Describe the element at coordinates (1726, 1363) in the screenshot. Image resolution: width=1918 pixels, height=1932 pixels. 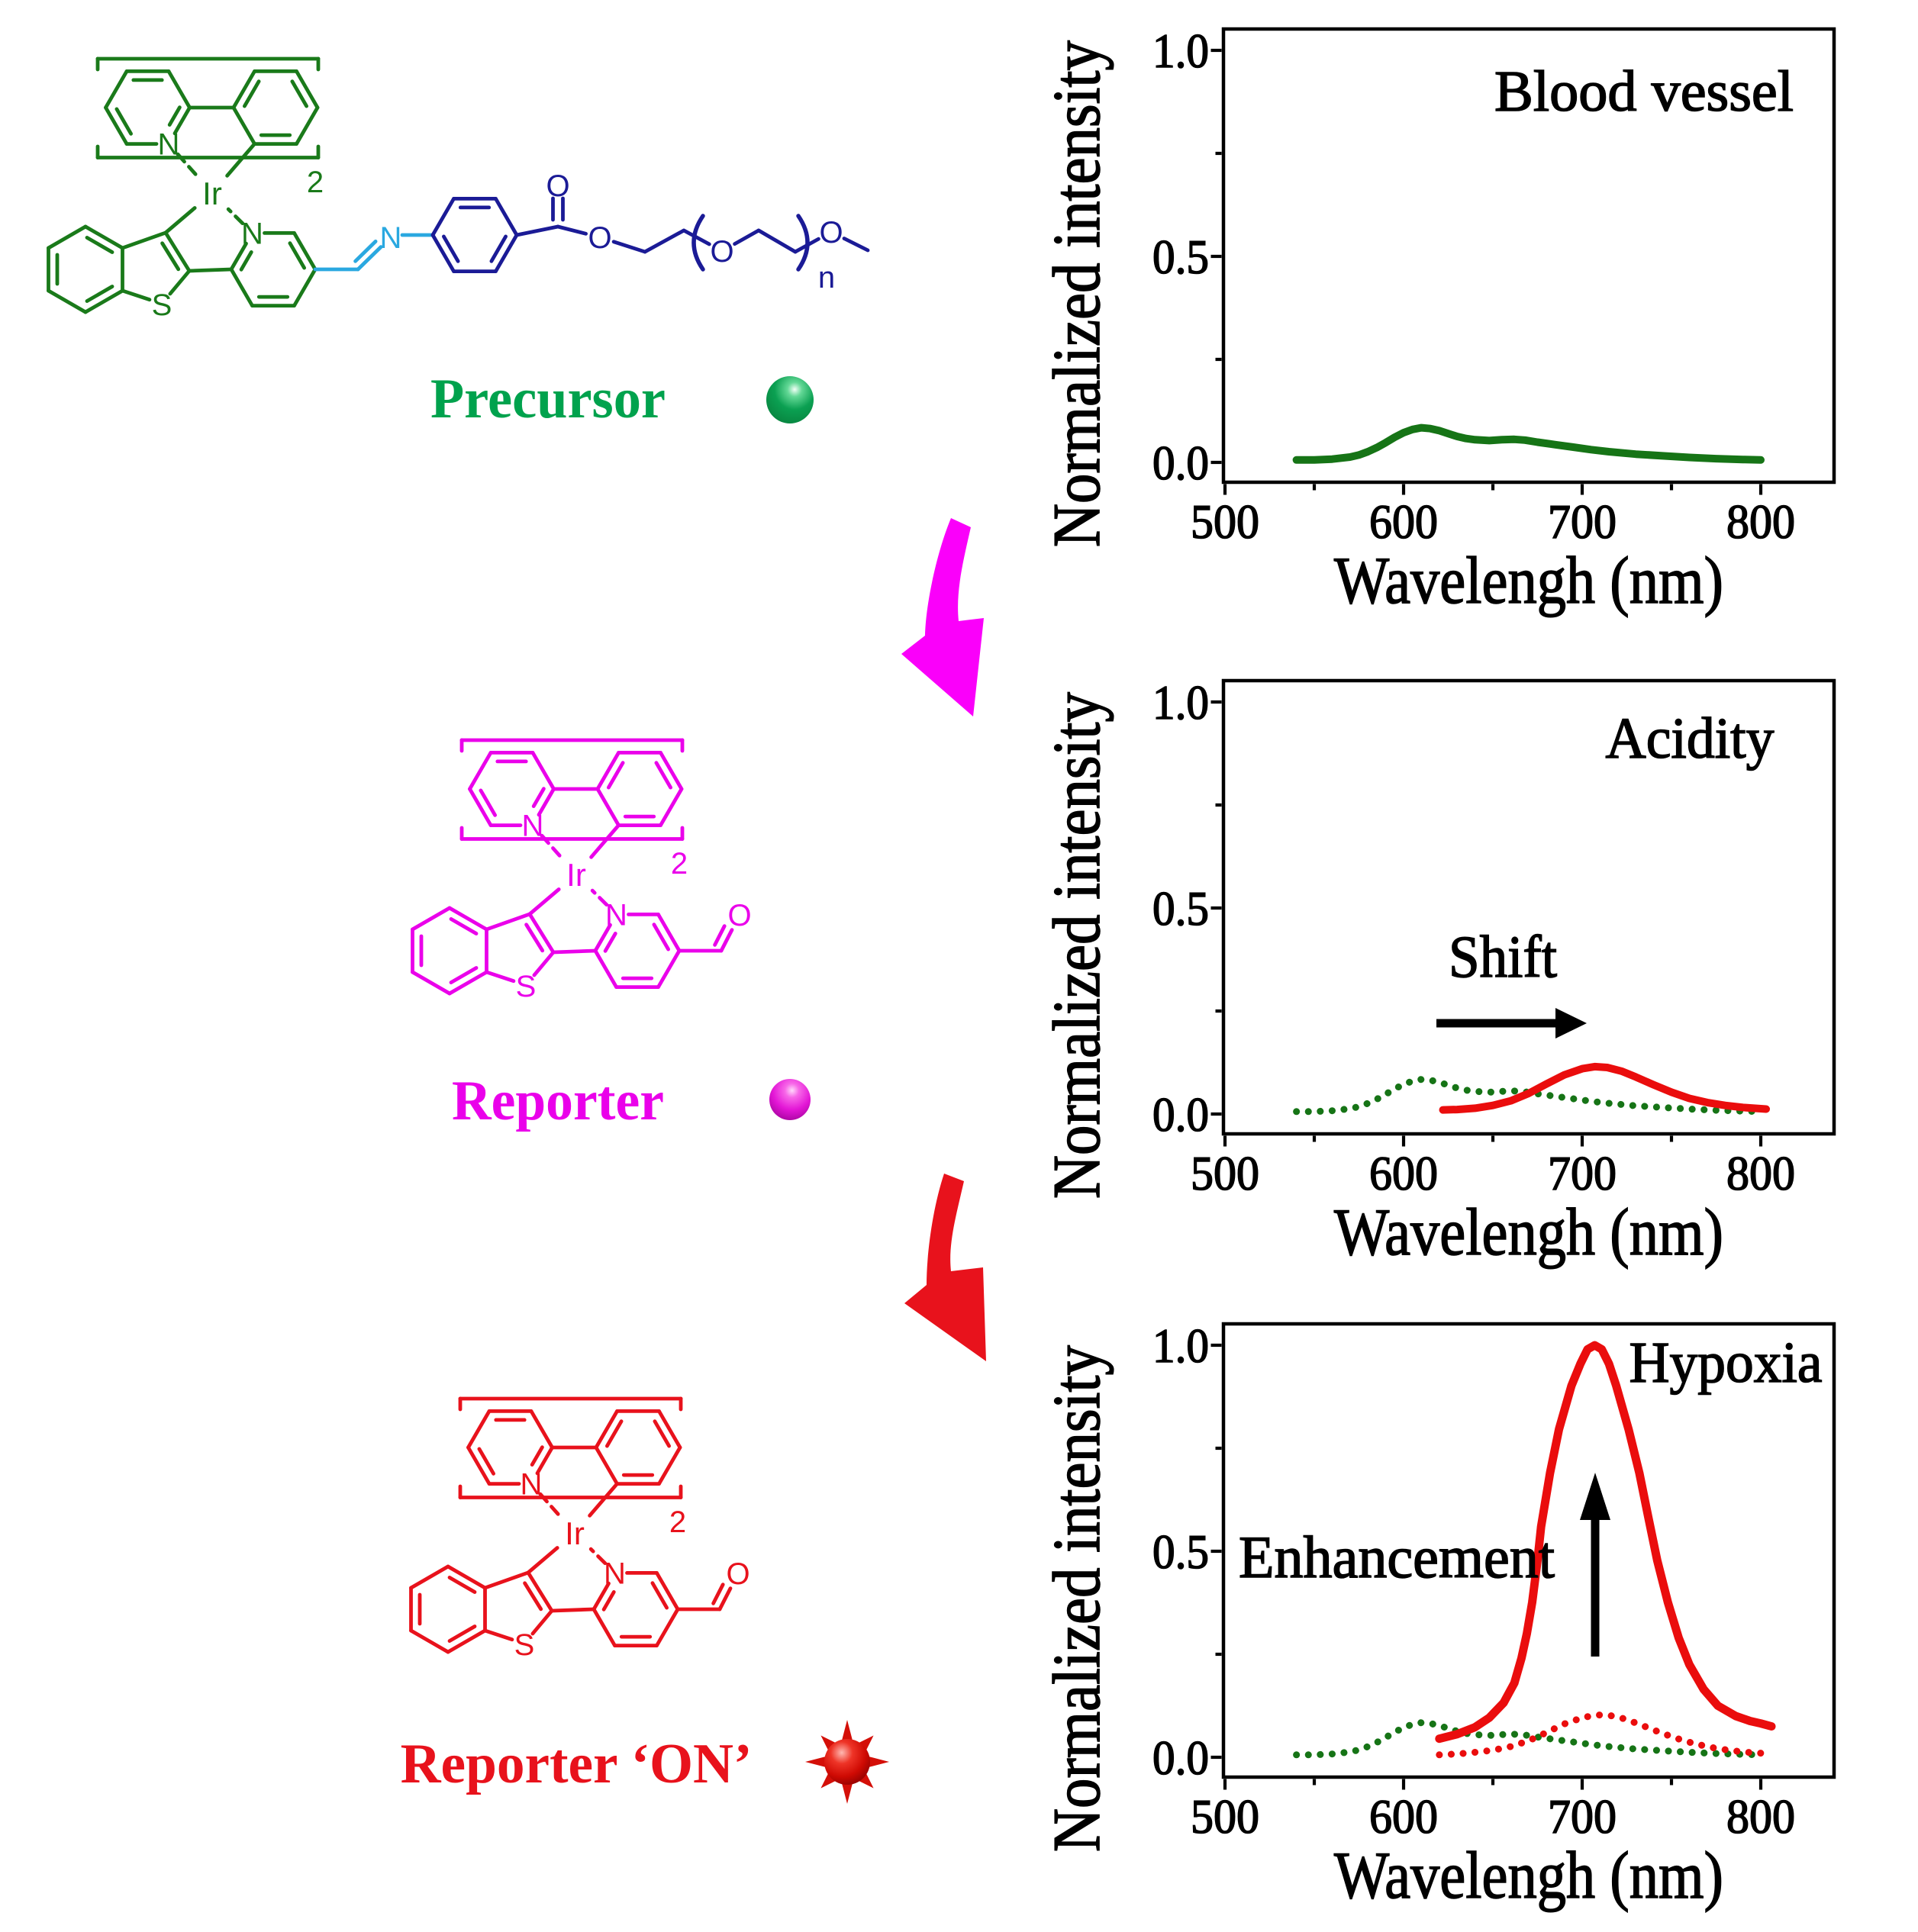
I see `svg-text: Hypoxia` at that location.